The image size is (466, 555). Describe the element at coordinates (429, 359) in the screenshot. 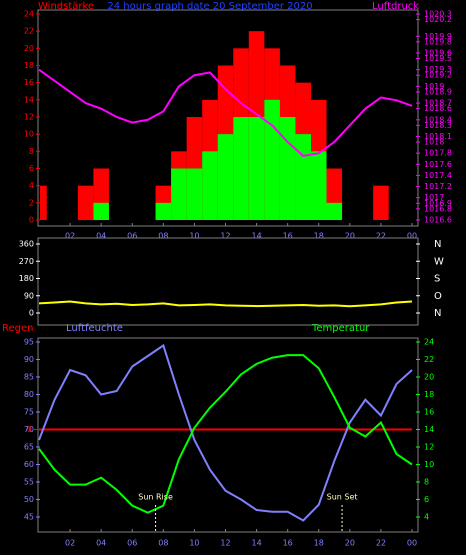

I see `y2-tick-label: 22` at that location.